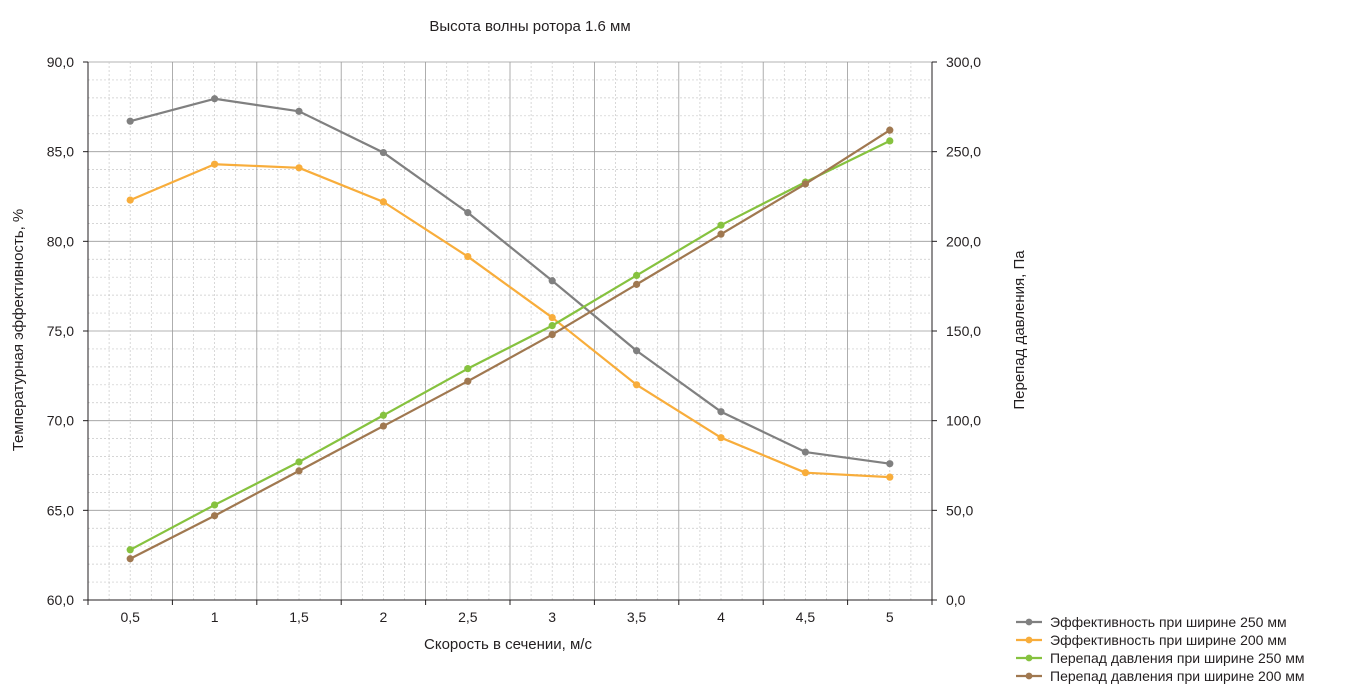 The width and height of the screenshot is (1370, 693). Describe the element at coordinates (637, 617) in the screenshot. I see `x-tick-label: 3,5` at that location.